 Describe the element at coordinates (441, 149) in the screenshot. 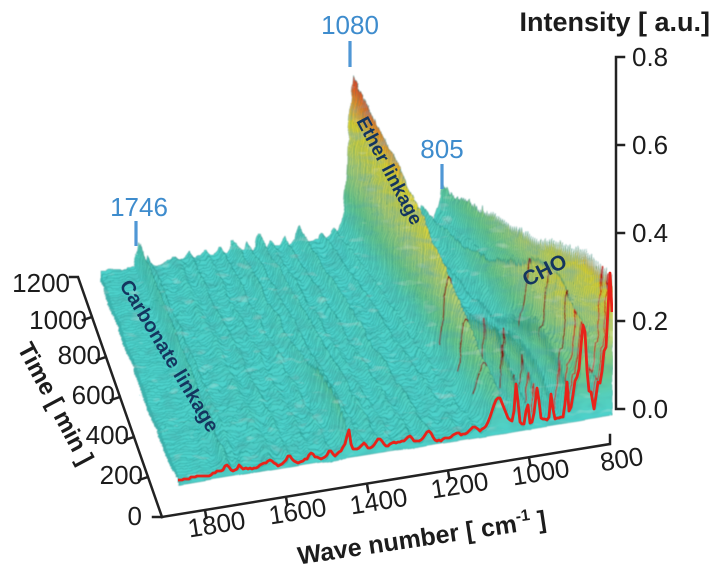

I see `svg-text: 805` at that location.